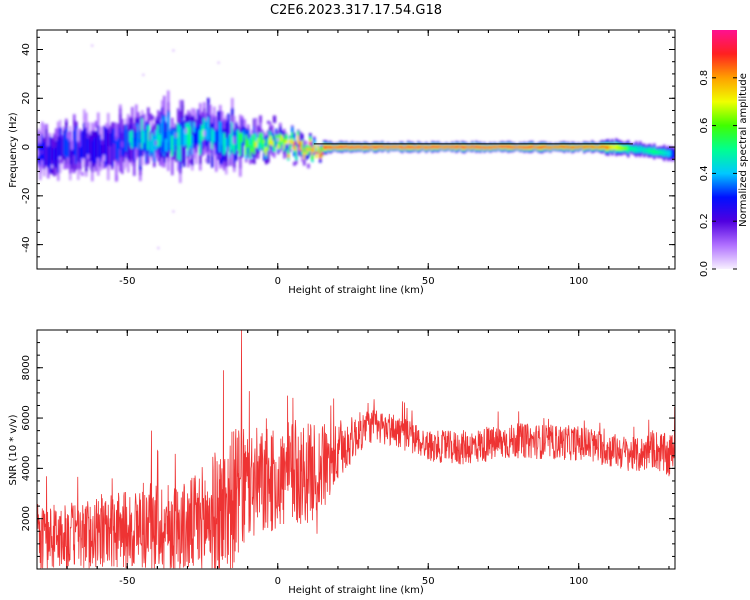  Describe the element at coordinates (218, 62) in the screenshot. I see `heatmap-speck` at that location.